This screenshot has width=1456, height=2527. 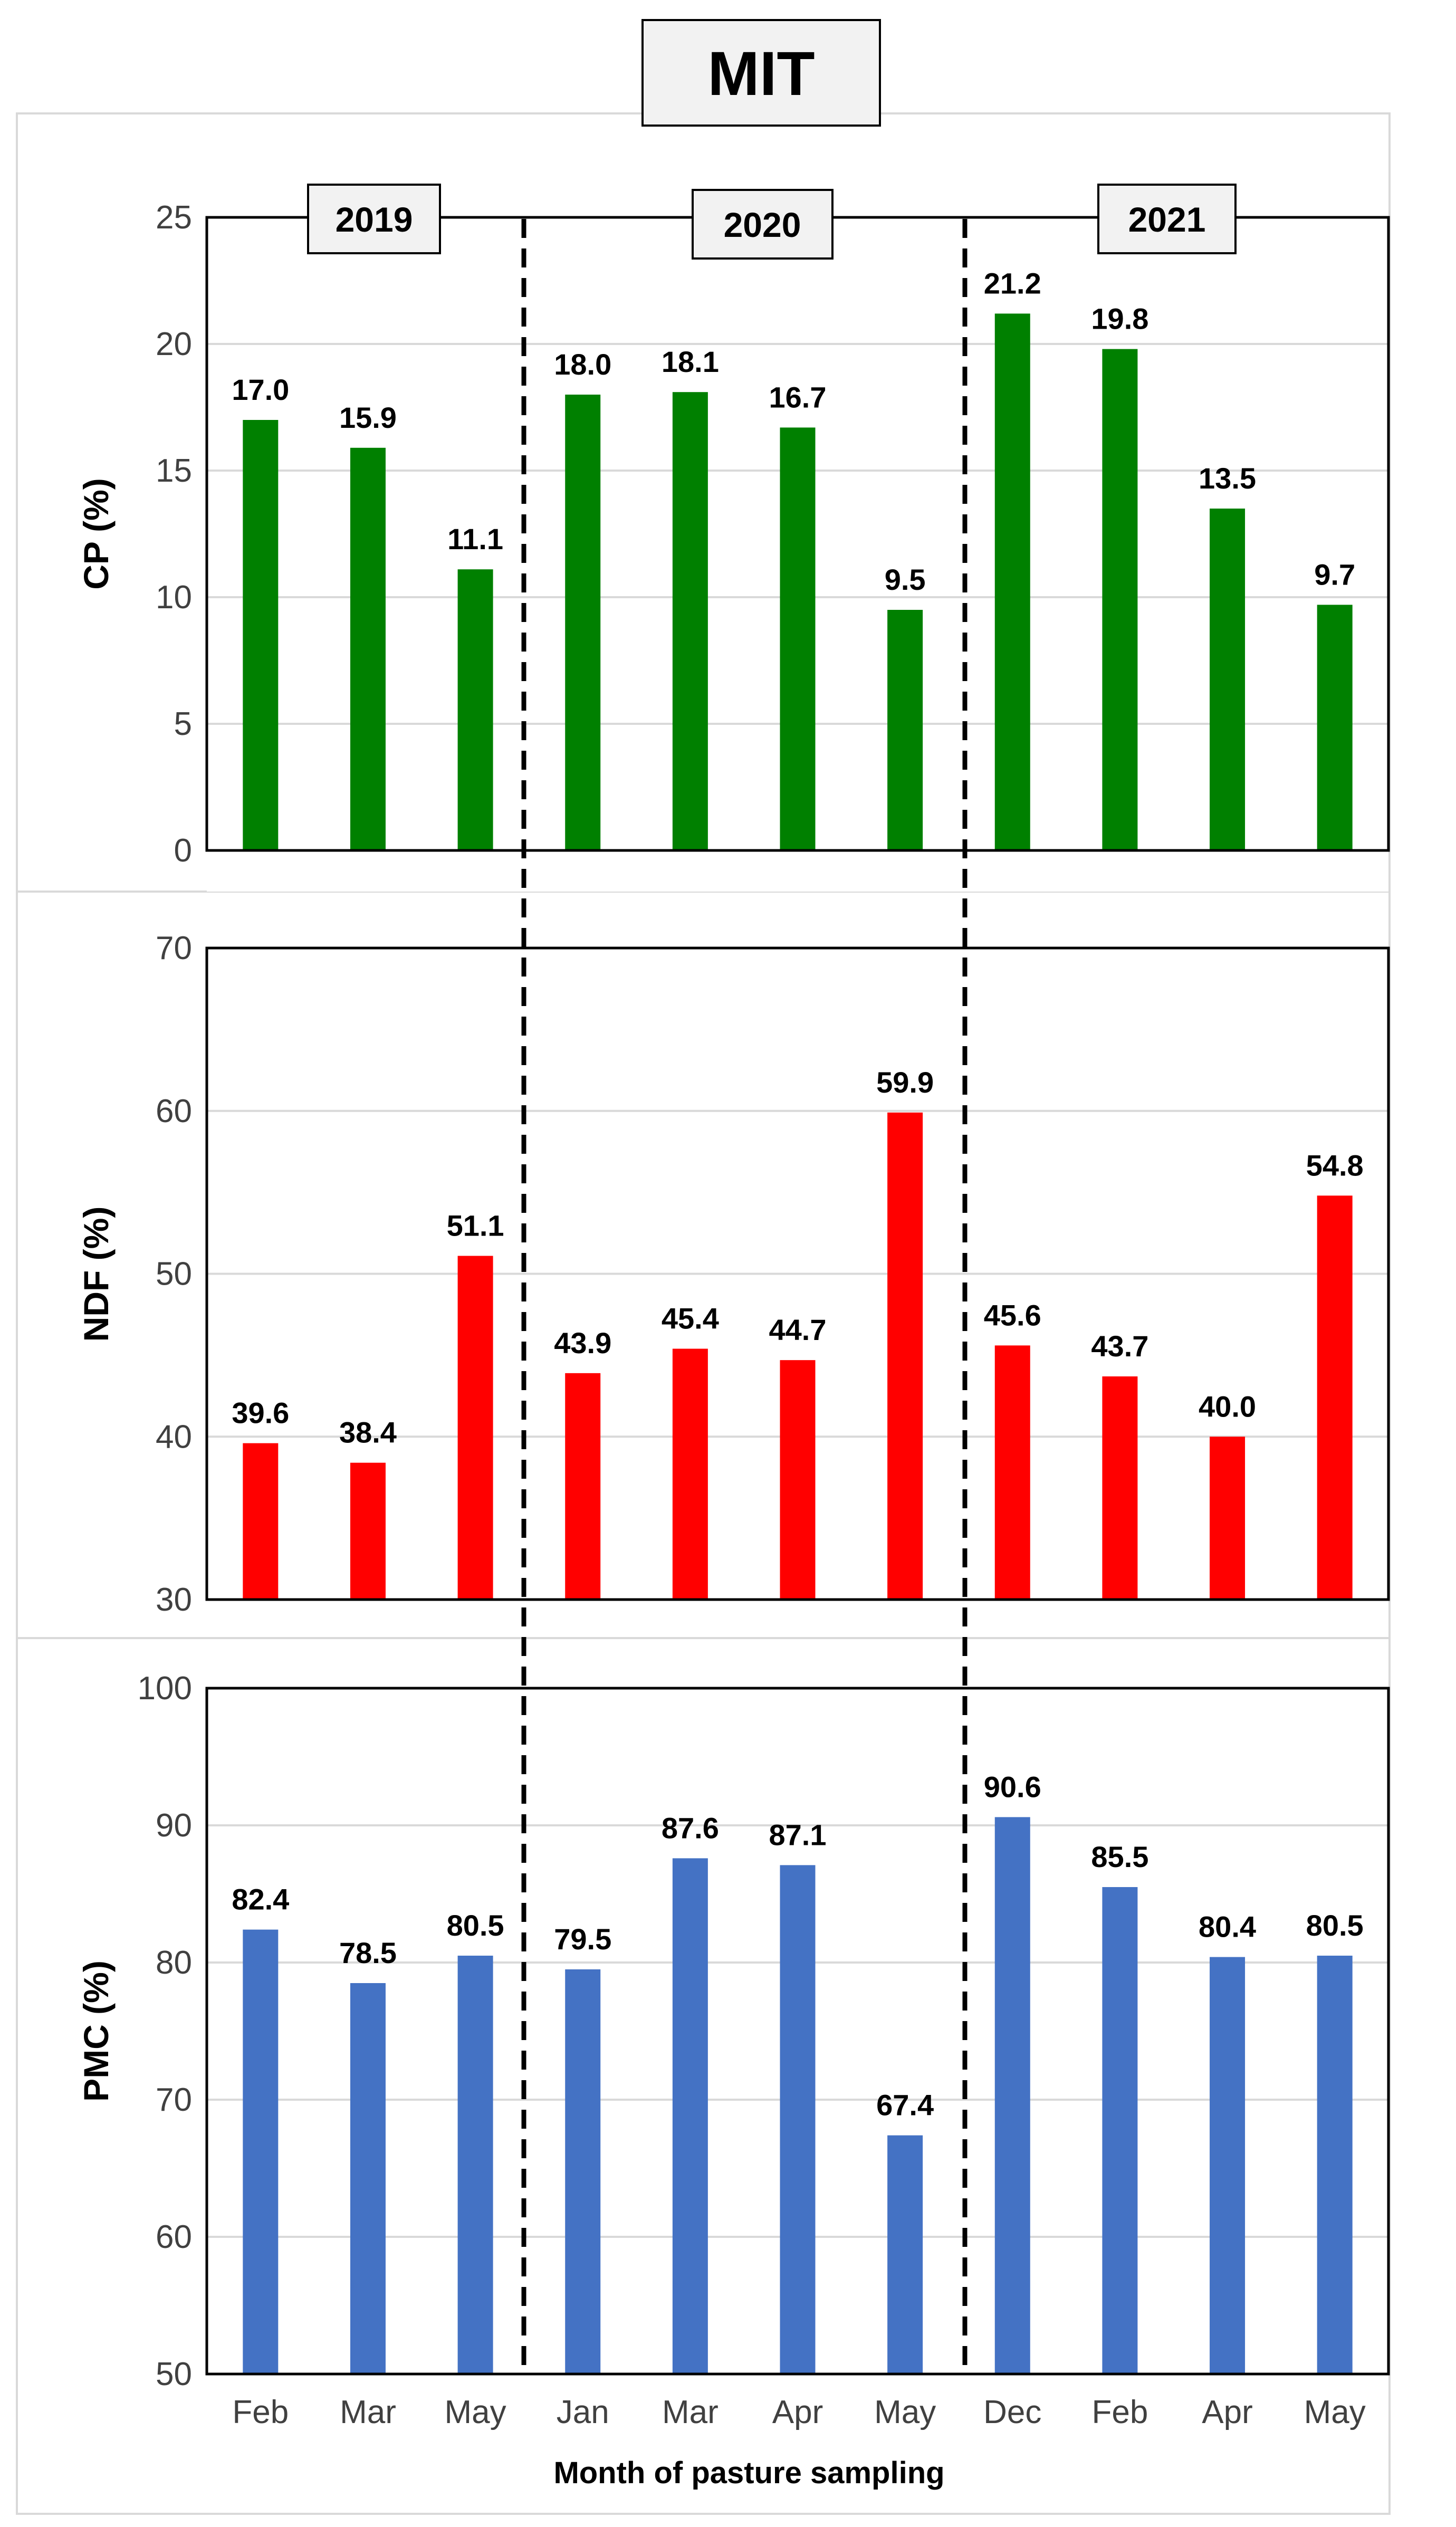 I want to click on ndf-ytick-label: 70, so click(x=174, y=948).